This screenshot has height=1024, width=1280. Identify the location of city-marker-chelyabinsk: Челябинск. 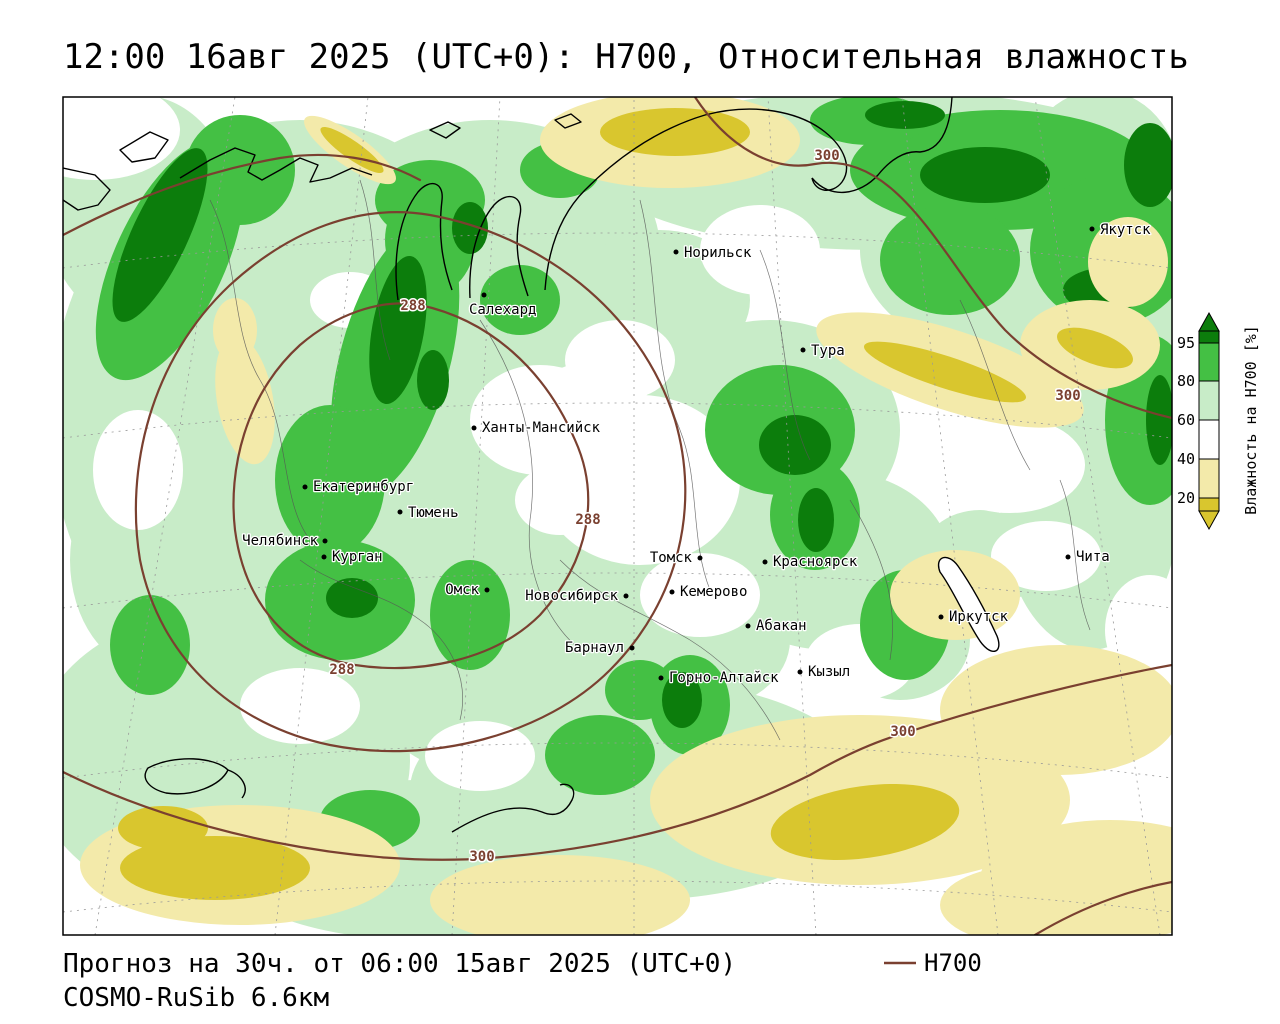
(284, 541).